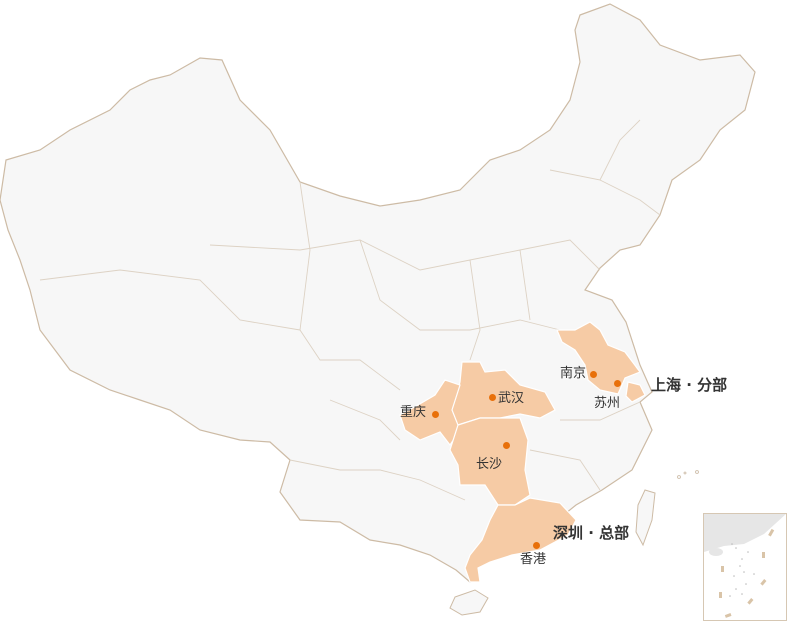  Describe the element at coordinates (506, 445) in the screenshot. I see `city-dot-changsha` at that location.